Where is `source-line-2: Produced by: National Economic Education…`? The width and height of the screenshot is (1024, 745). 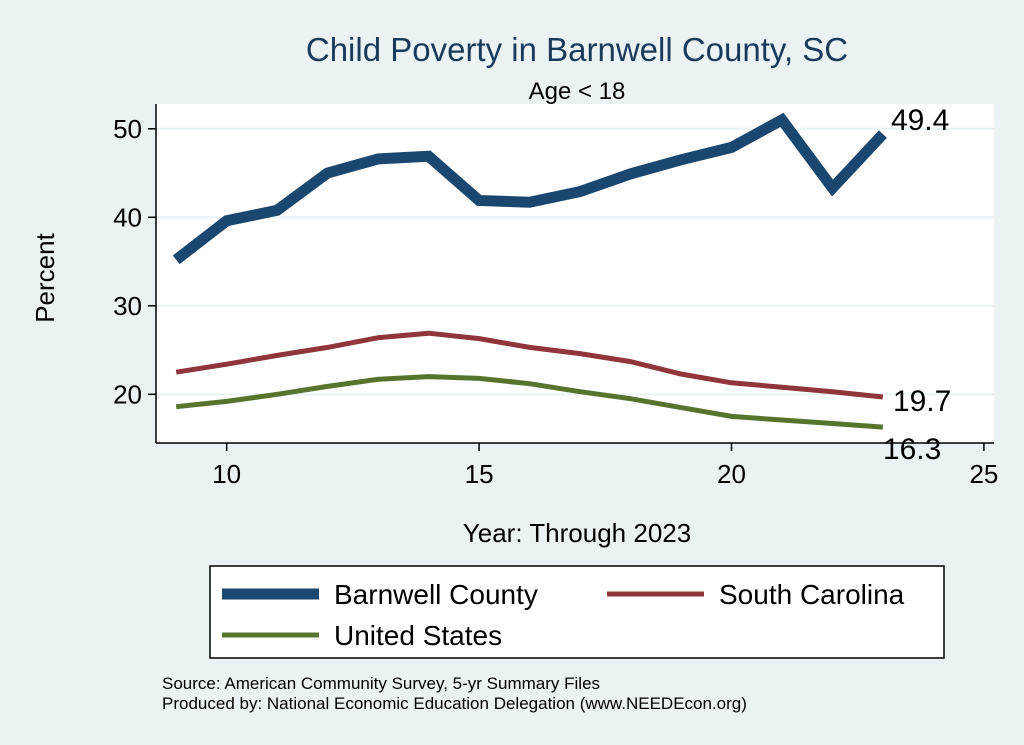
source-line-2: Produced by: National Economic Education… is located at coordinates (454, 703).